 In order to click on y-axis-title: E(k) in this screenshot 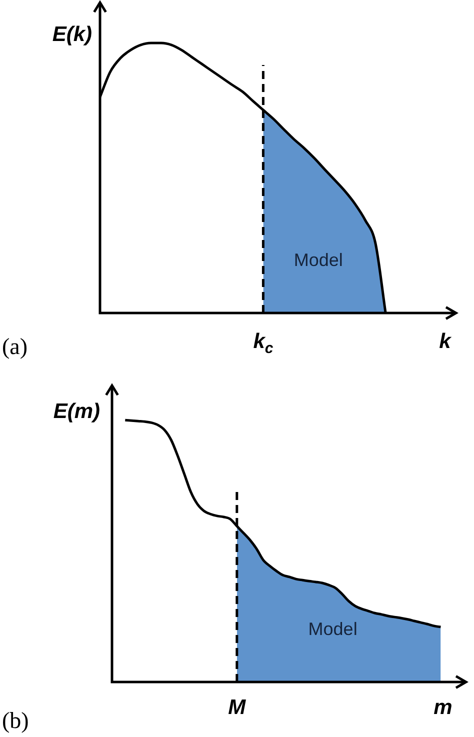, I will do `click(72, 34)`.